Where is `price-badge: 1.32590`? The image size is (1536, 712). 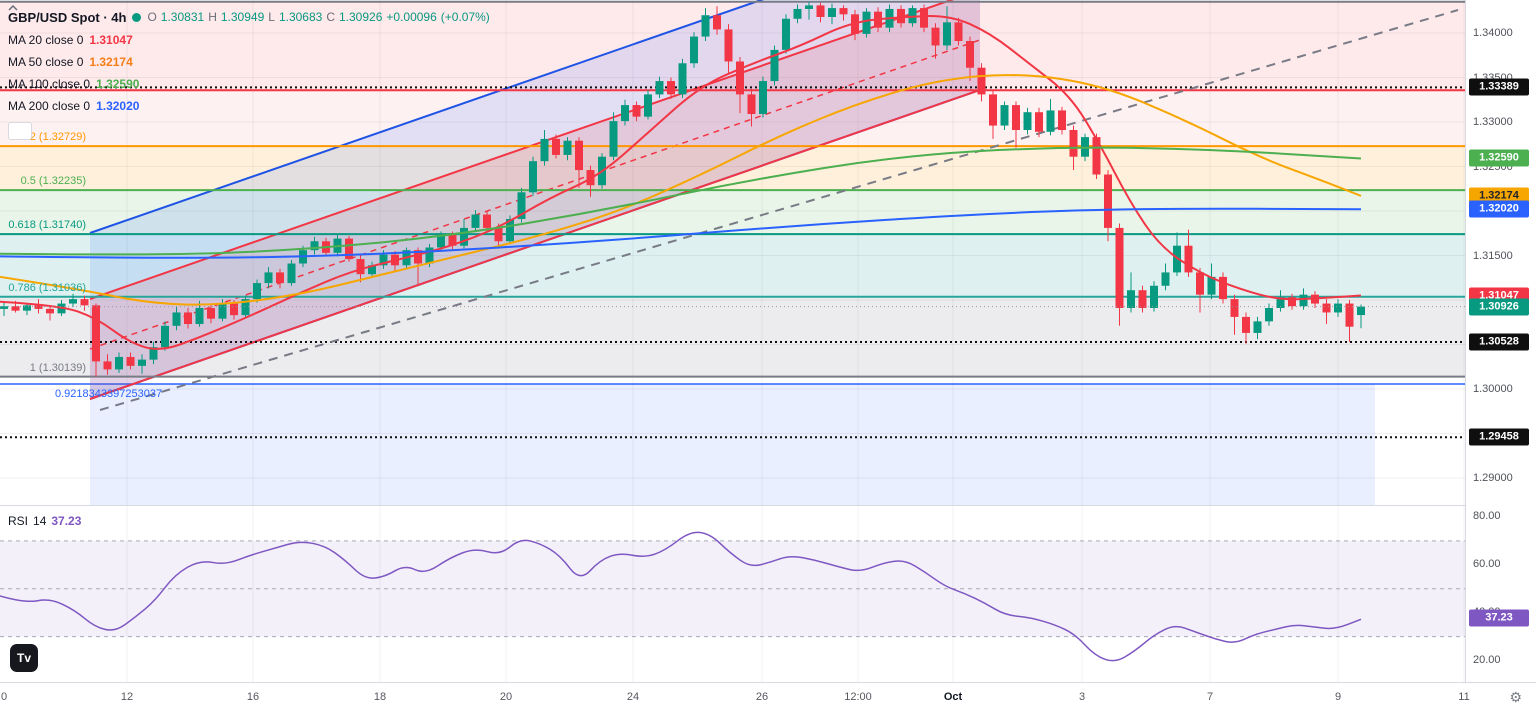
price-badge: 1.32590 is located at coordinates (1499, 158).